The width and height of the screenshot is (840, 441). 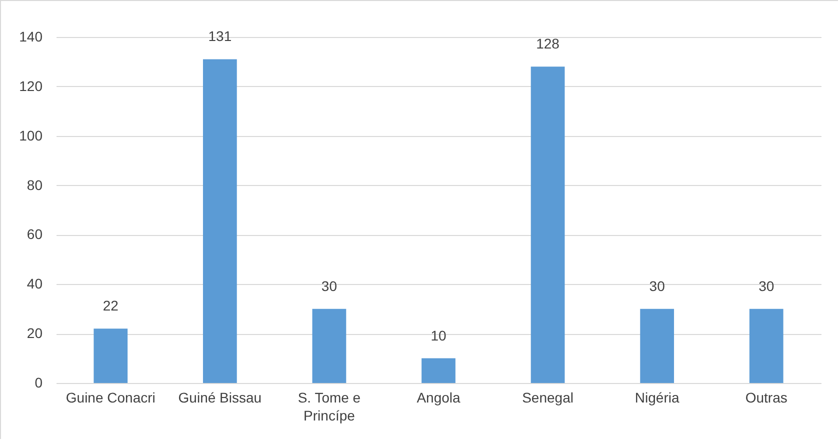 What do you see at coordinates (31, 135) in the screenshot?
I see `y-tick-label: 100` at bounding box center [31, 135].